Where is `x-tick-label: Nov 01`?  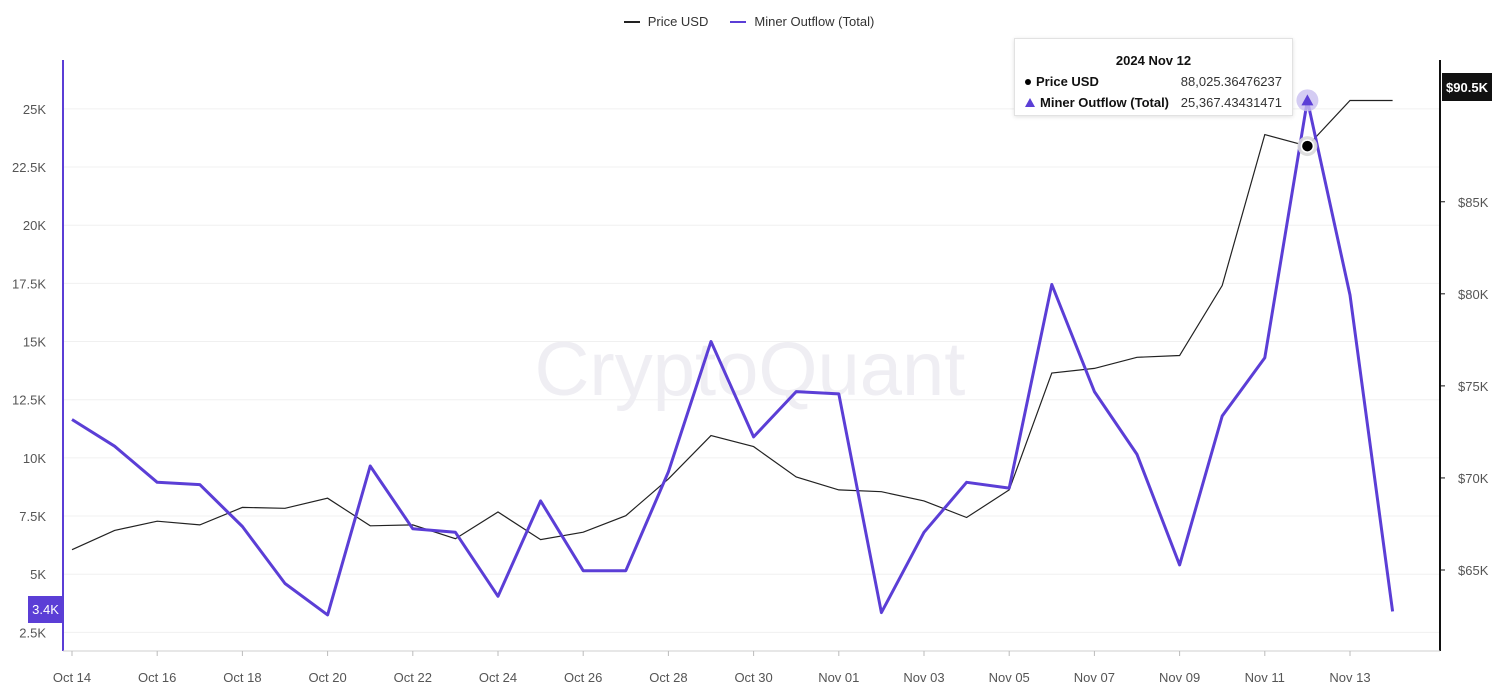 x-tick-label: Nov 01 is located at coordinates (838, 677).